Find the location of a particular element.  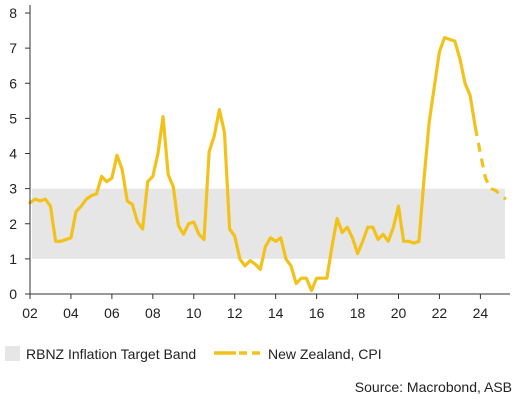

y-tick-label: 3 is located at coordinates (13, 189).